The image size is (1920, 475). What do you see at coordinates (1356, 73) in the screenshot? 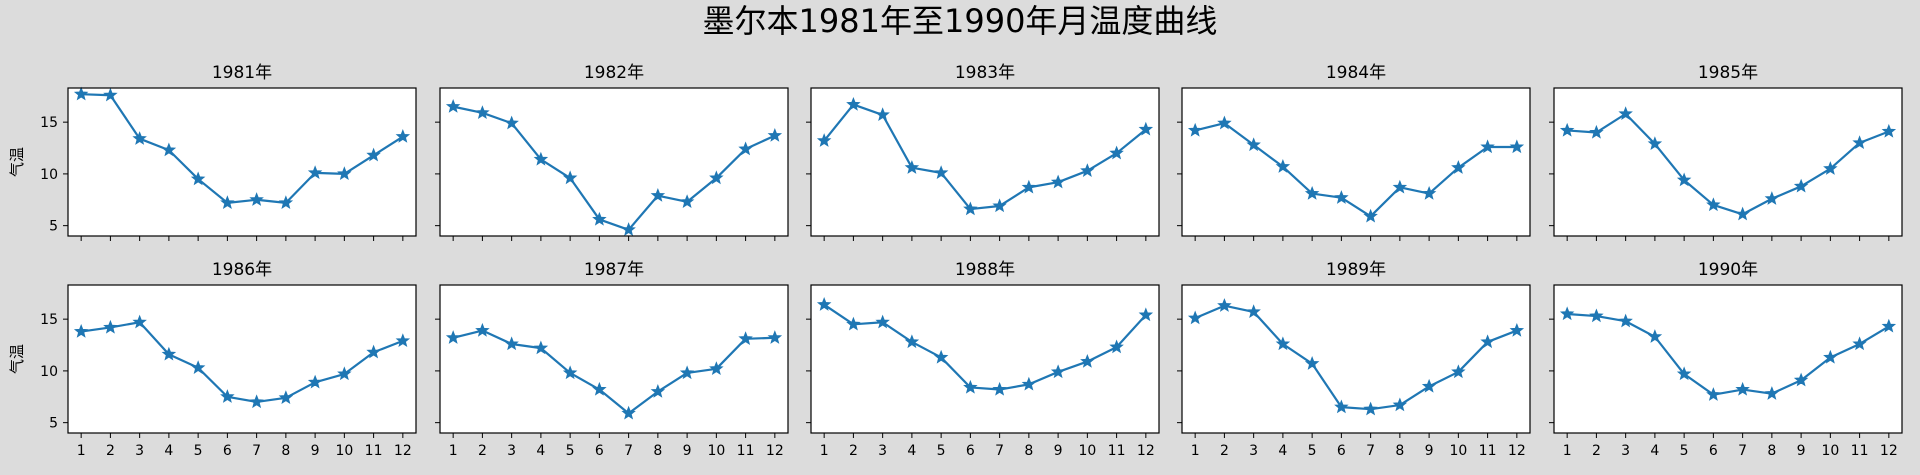
I see `subplot-title: 1984年` at bounding box center [1356, 73].